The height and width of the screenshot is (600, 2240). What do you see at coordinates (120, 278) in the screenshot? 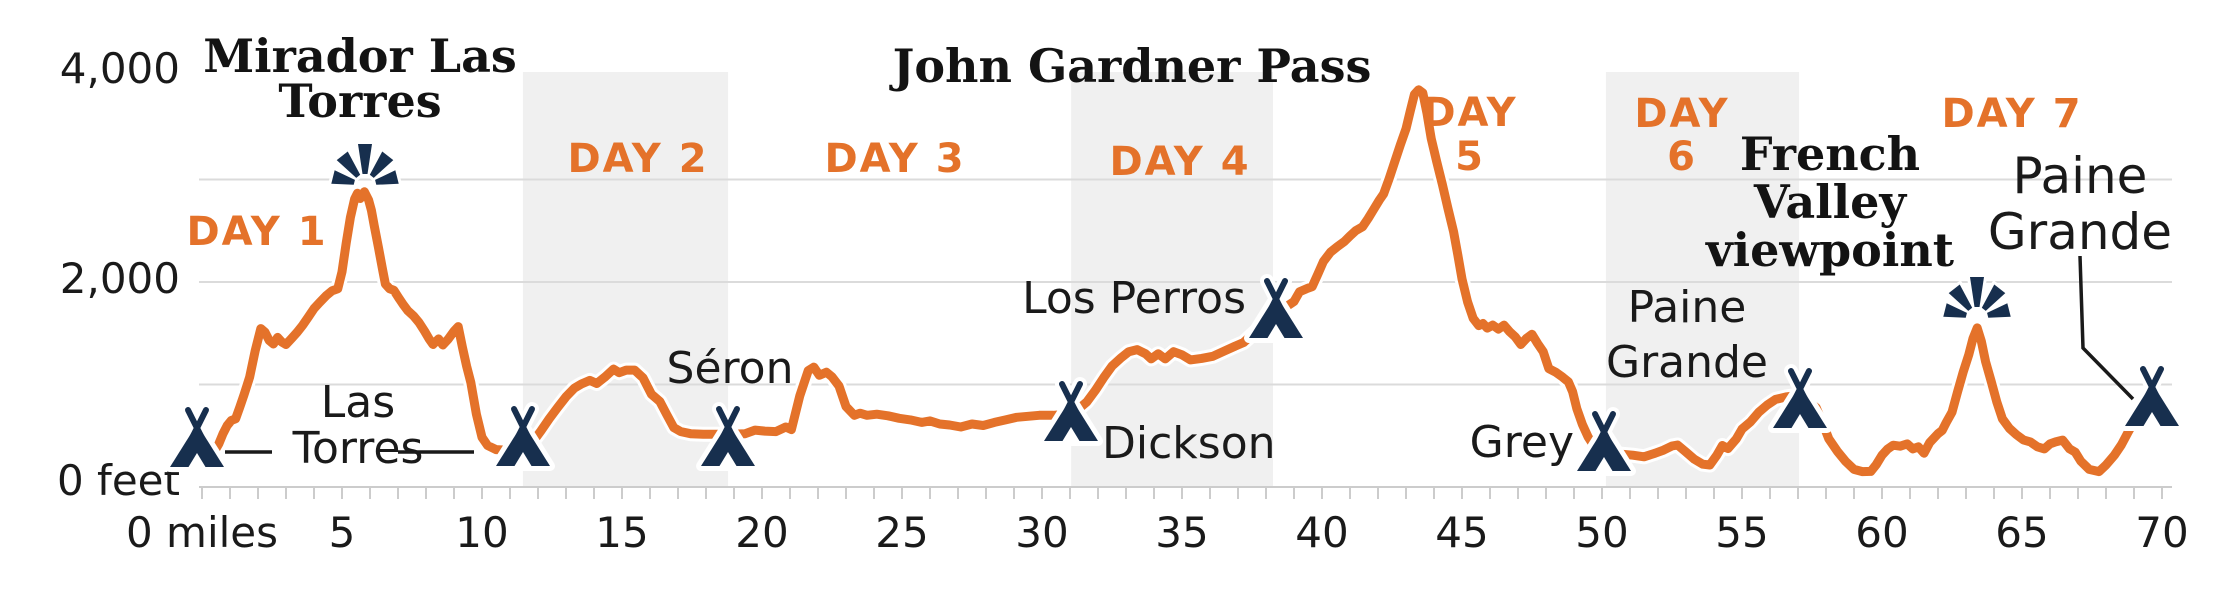
I see `y-axis-label: 2,000` at bounding box center [120, 278].